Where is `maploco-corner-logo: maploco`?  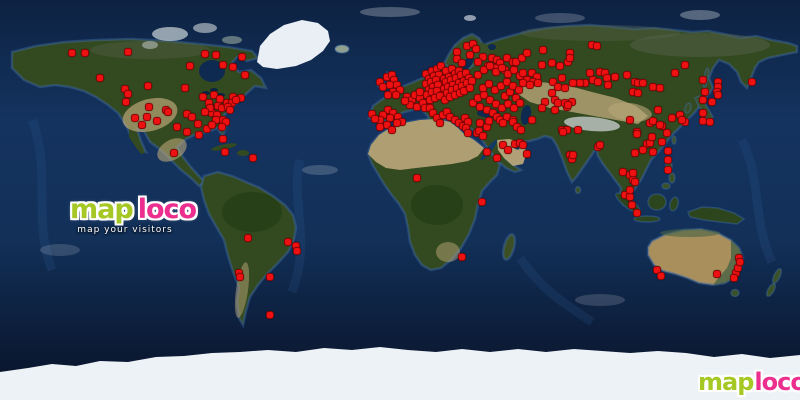
maploco-corner-logo: maploco is located at coordinates (749, 382).